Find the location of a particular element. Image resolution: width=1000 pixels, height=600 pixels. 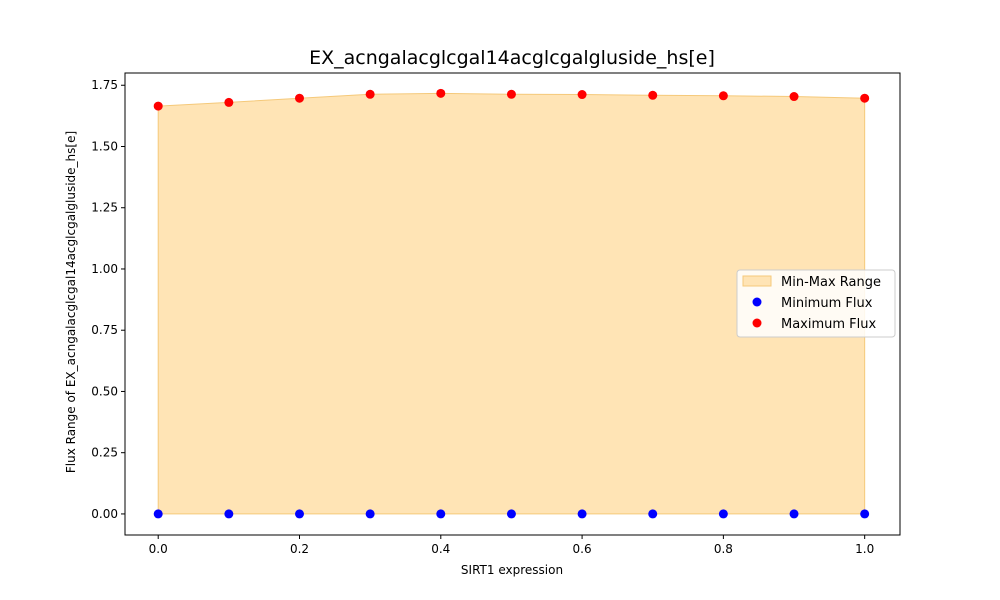

legend-swatch-range is located at coordinates (757, 281).